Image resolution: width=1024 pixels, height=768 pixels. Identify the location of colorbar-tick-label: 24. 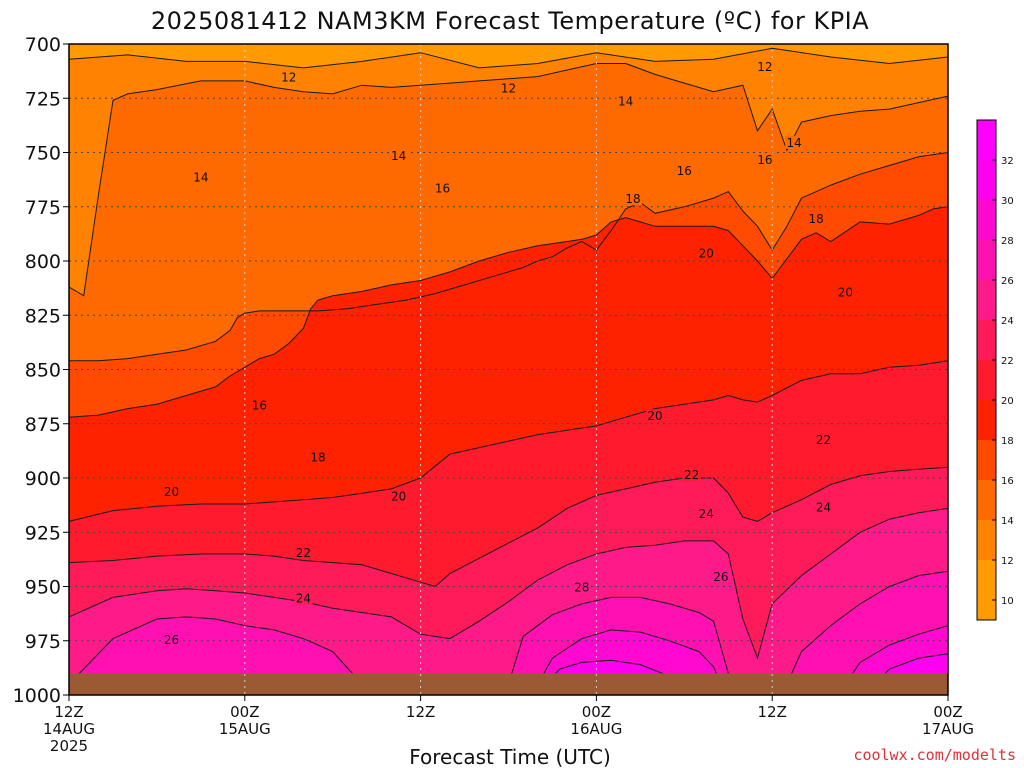
(1007, 321).